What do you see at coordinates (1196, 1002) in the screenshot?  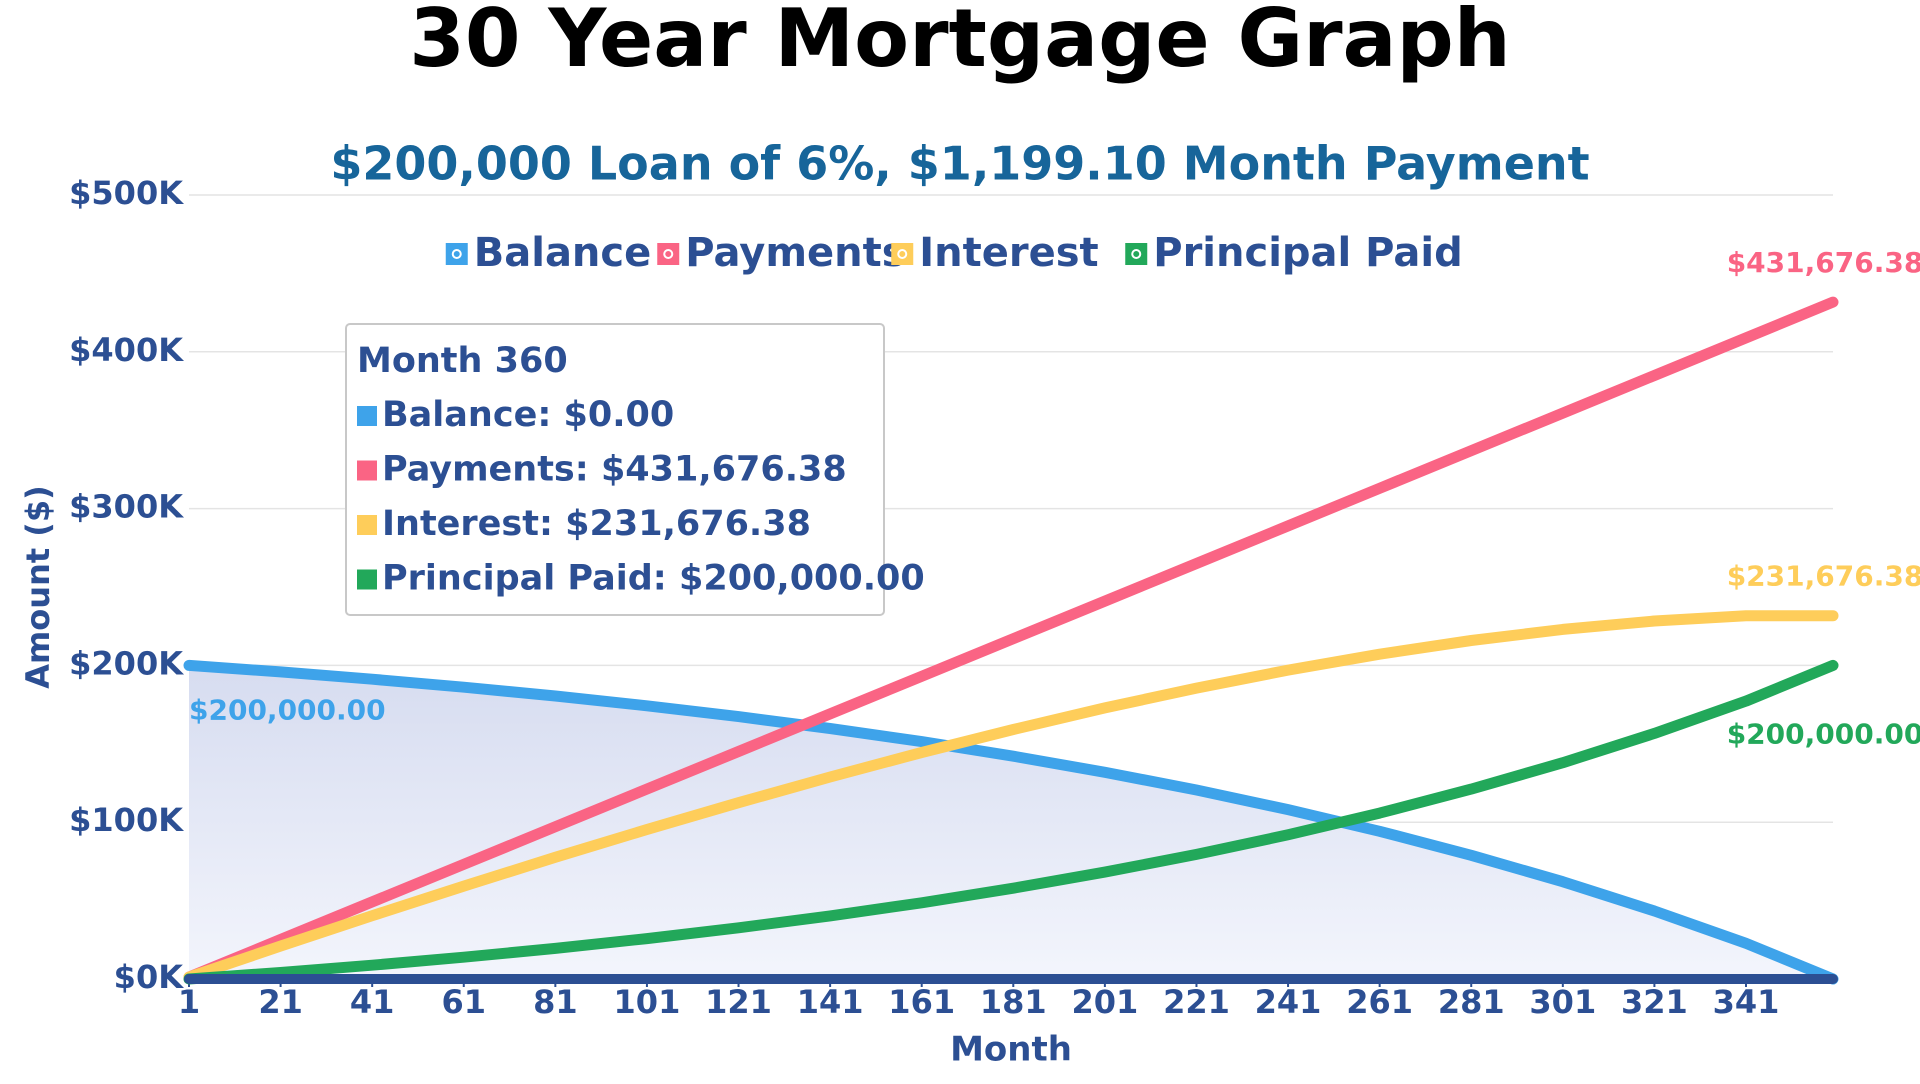 I see `x-tick-label: 221` at bounding box center [1196, 1002].